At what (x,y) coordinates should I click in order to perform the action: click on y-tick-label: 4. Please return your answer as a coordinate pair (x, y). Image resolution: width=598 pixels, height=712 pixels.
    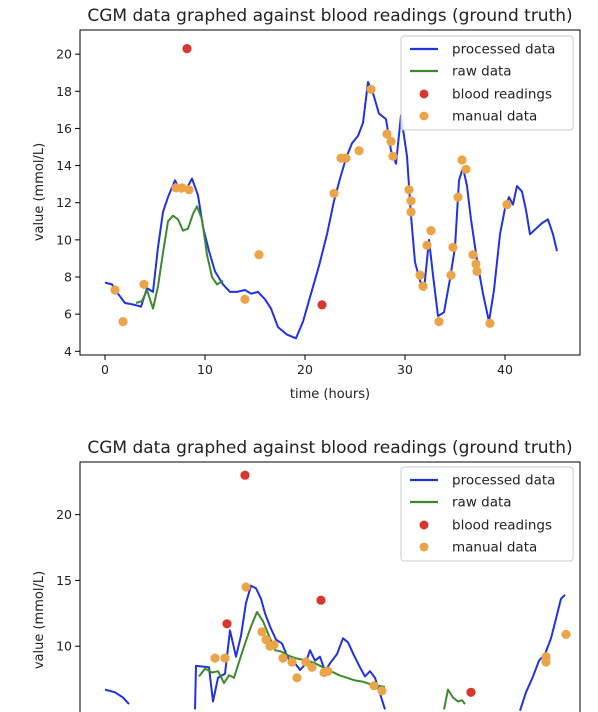
    Looking at the image, I should click on (68, 351).